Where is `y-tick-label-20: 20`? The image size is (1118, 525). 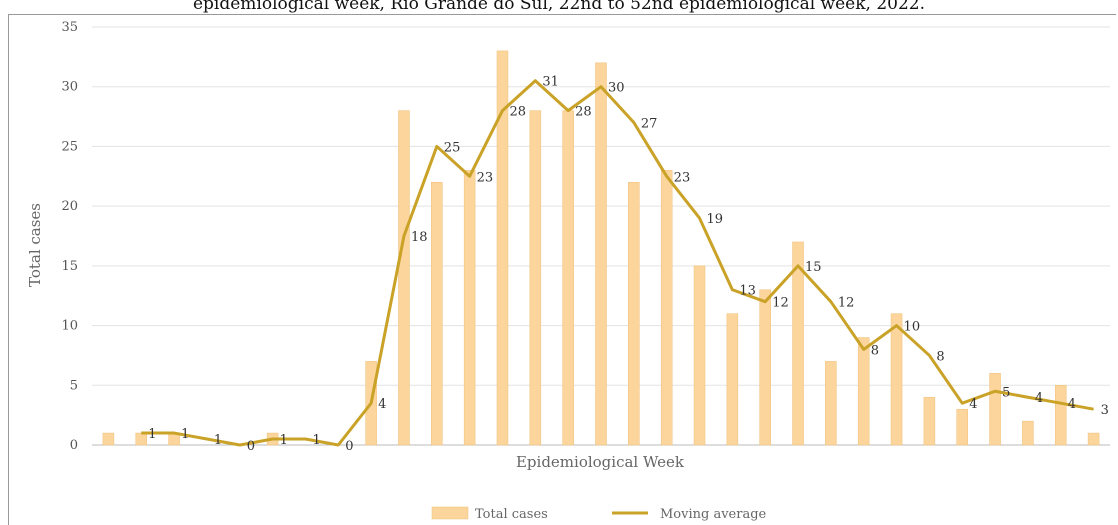
y-tick-label-20: 20 is located at coordinates (69, 206).